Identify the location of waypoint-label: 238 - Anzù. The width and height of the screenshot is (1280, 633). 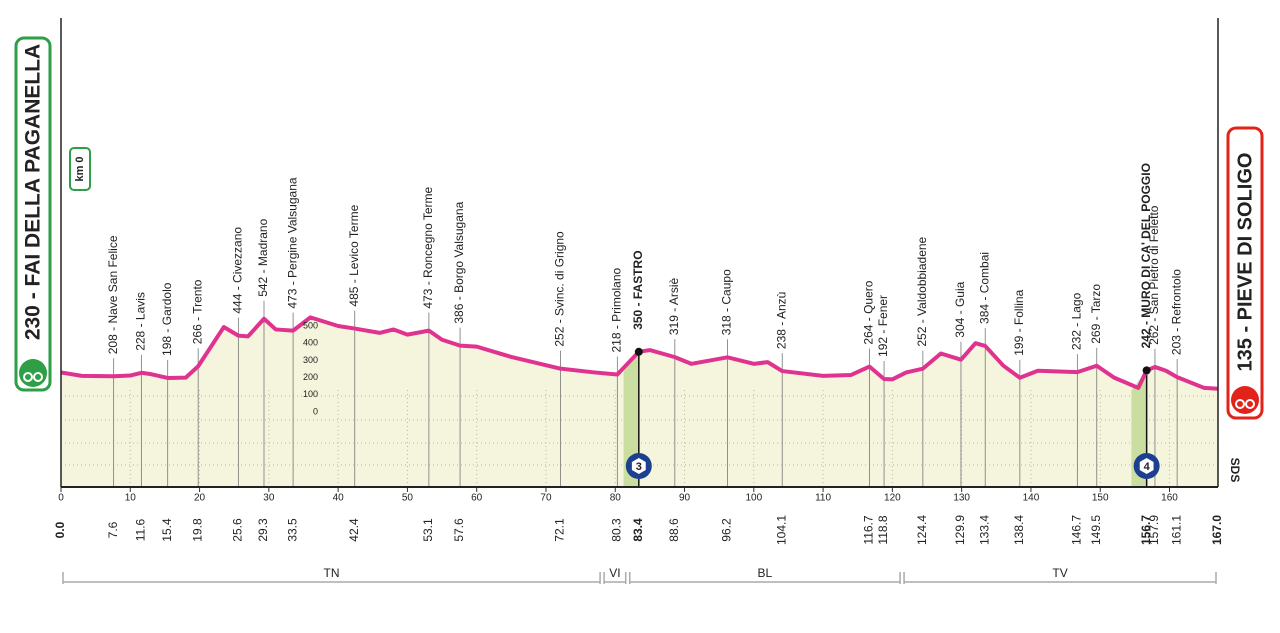
(781, 320).